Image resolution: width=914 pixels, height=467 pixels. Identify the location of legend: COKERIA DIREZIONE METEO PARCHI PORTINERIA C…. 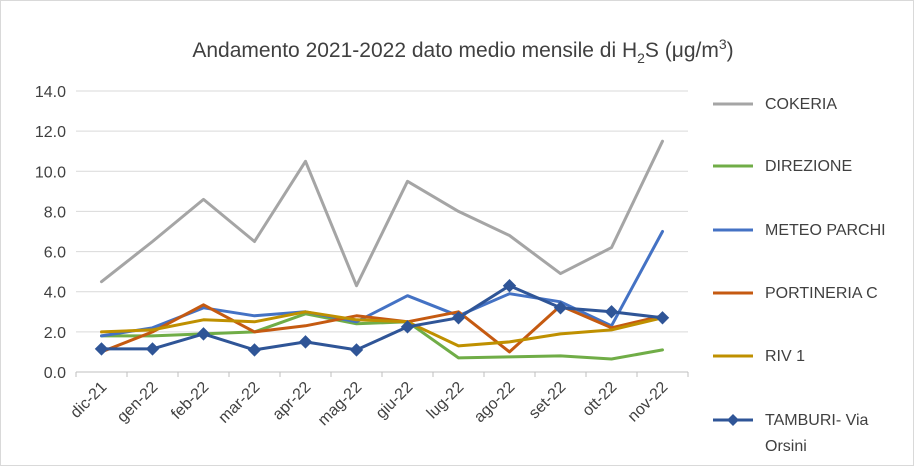
(799, 275).